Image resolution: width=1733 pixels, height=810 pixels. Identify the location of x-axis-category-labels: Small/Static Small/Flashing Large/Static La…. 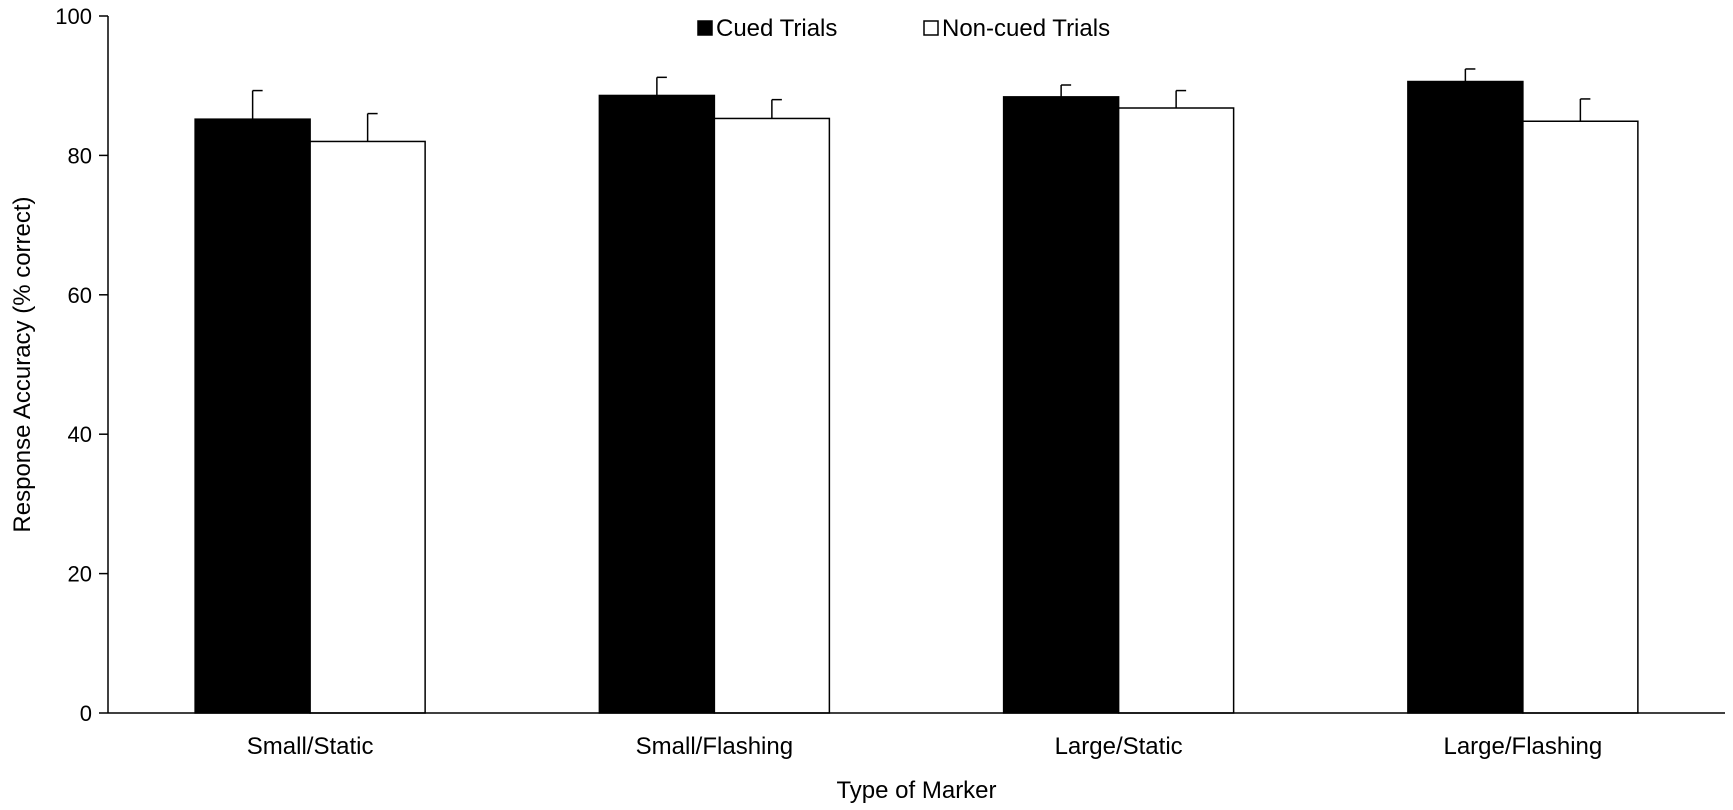
(924, 746).